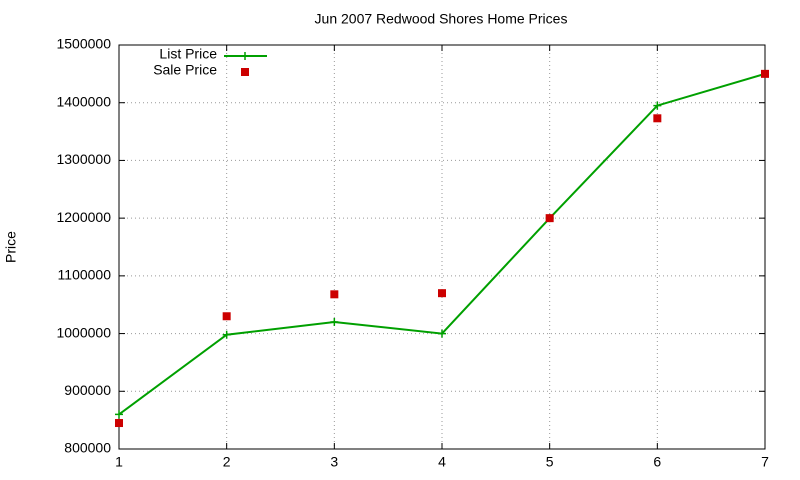 The width and height of the screenshot is (800, 480). I want to click on x-tick-label: 3, so click(334, 462).